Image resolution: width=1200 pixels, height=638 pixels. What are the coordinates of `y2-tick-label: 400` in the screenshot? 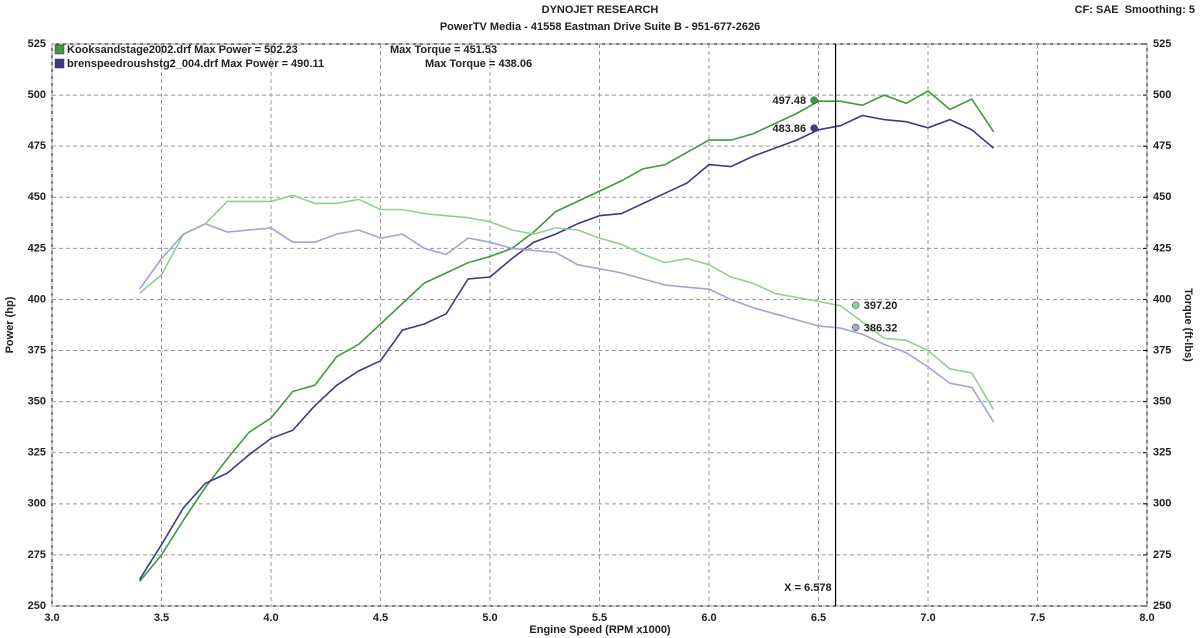 It's located at (1162, 299).